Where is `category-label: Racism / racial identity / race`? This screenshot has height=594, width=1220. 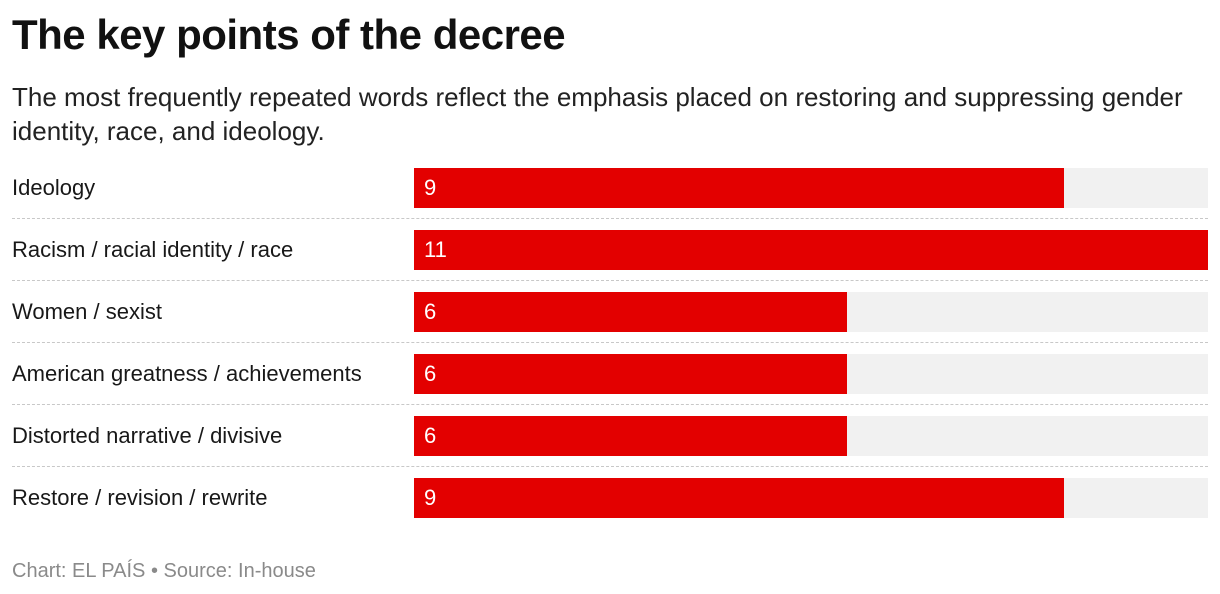 category-label: Racism / racial identity / race is located at coordinates (153, 249).